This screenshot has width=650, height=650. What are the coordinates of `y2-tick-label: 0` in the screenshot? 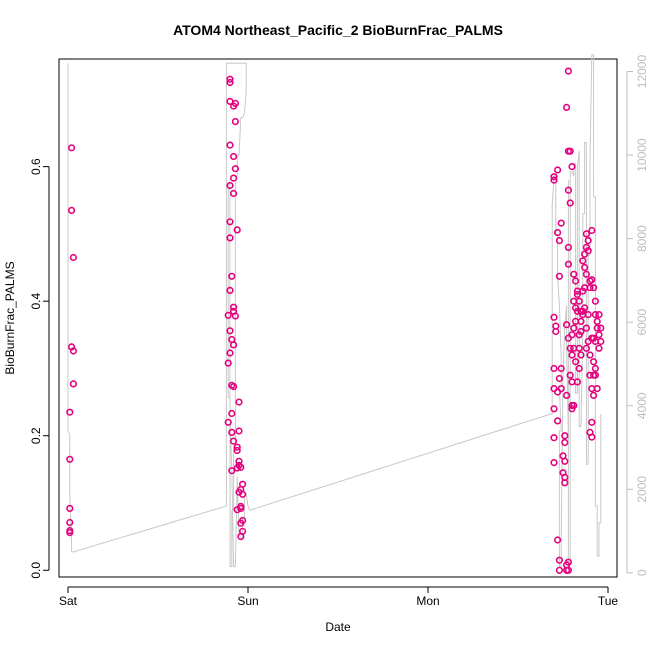 It's located at (642, 572).